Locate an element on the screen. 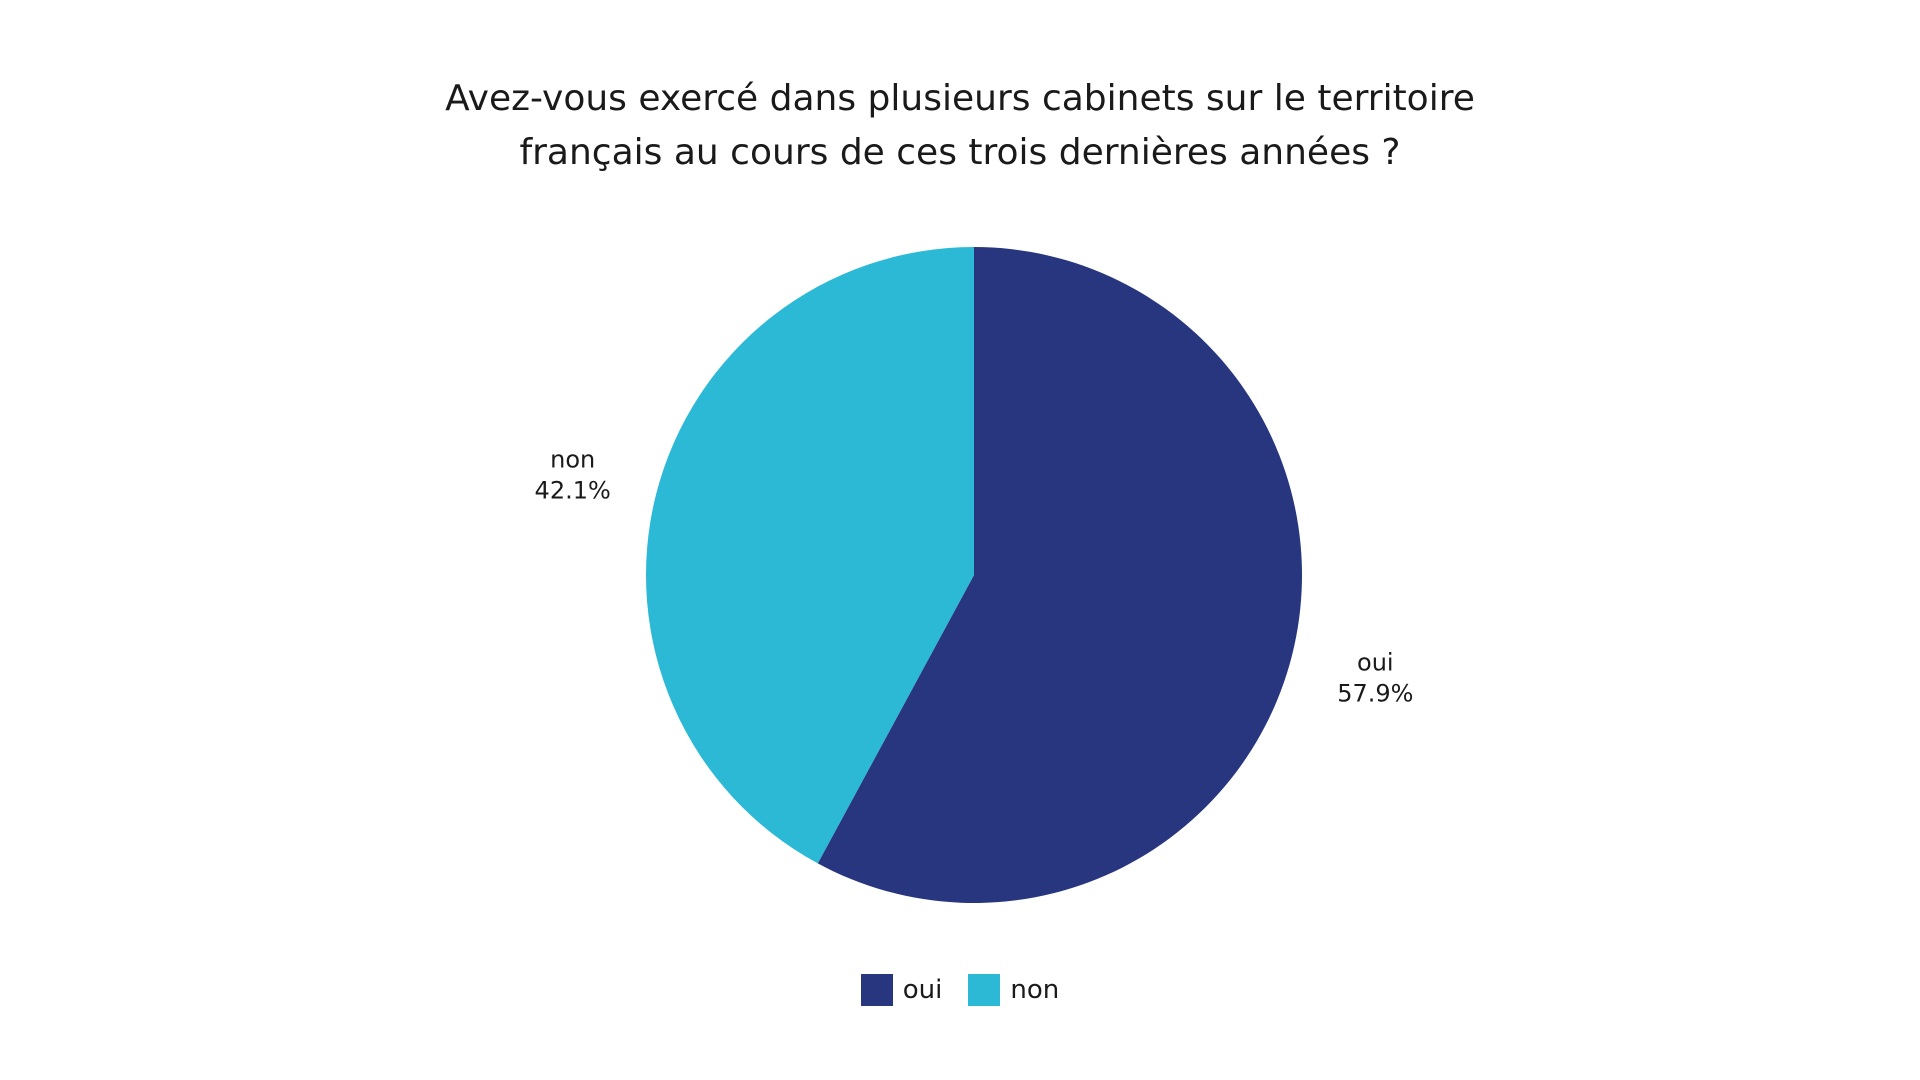 Image resolution: width=1920 pixels, height=1080 pixels. legend-swatch-oui is located at coordinates (876, 990).